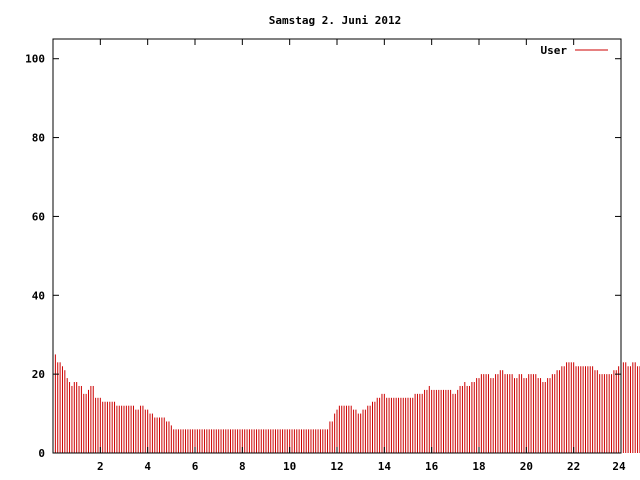  Describe the element at coordinates (100, 466) in the screenshot. I see `x-tick-label: 2` at that location.